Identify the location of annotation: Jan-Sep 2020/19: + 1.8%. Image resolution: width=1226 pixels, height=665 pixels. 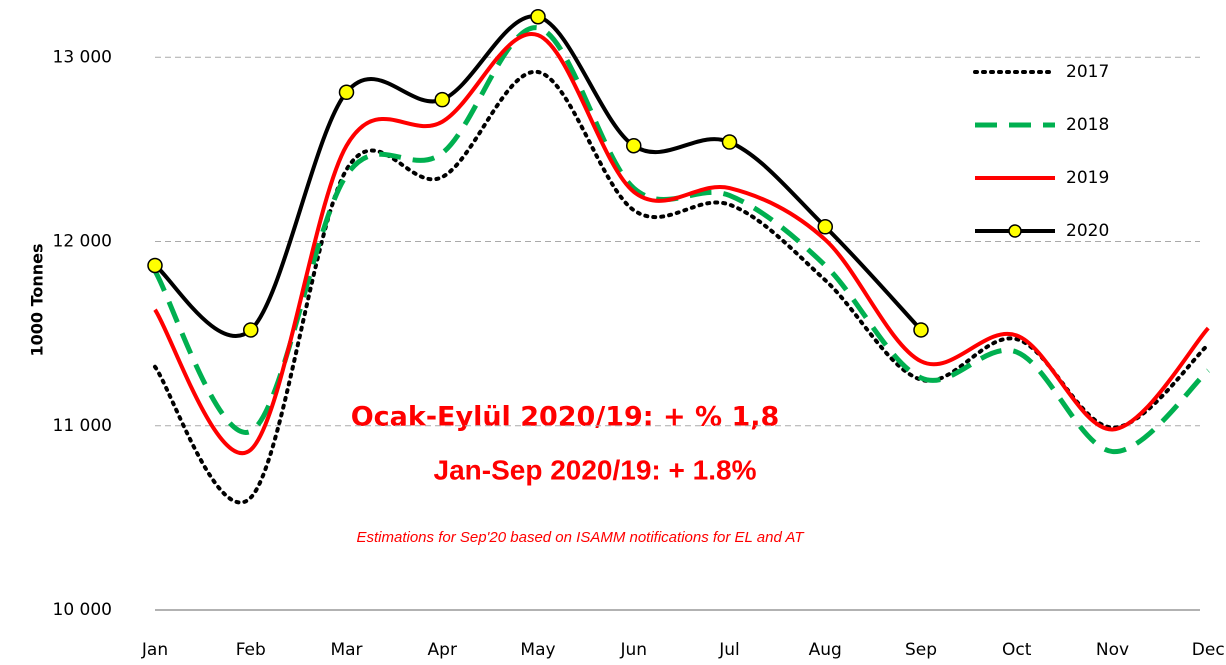
(595, 469).